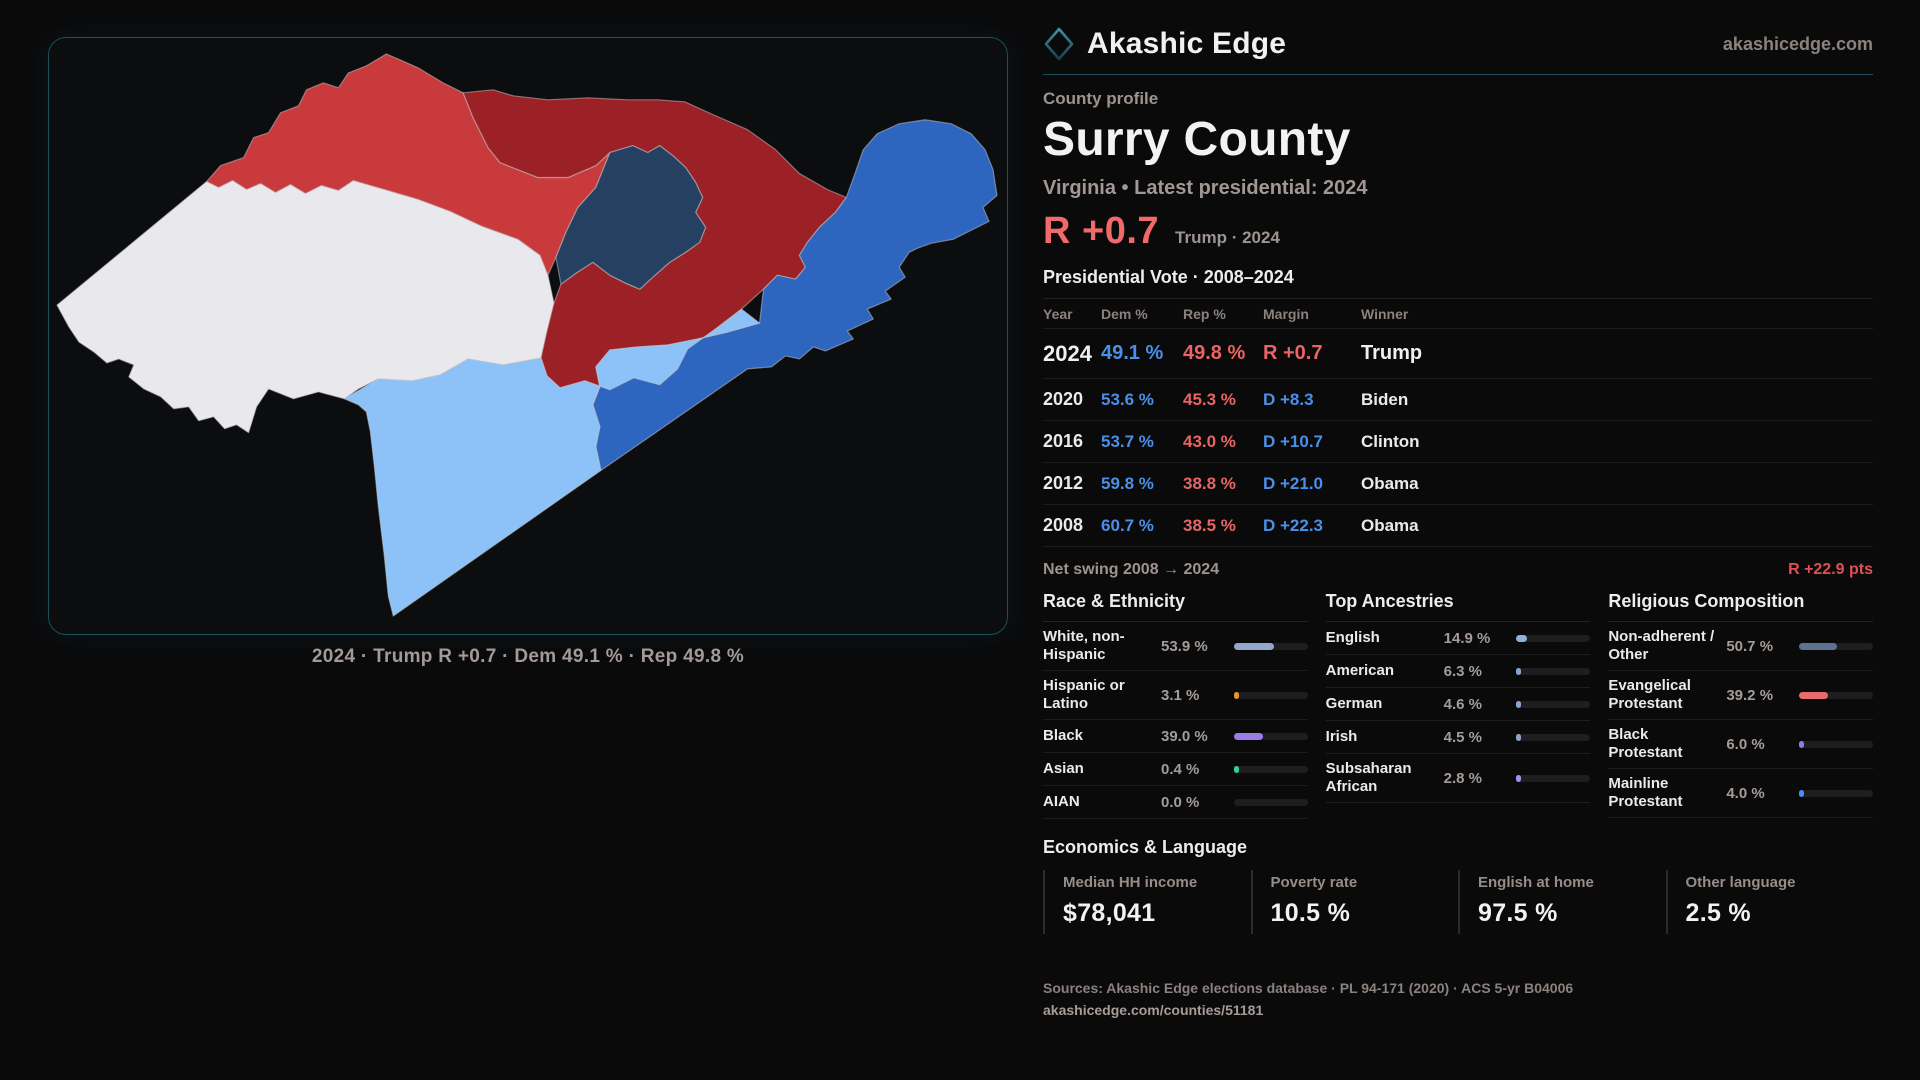 This screenshot has width=1920, height=1080. Describe the element at coordinates (1354, 902) in the screenshot. I see `stat-poverty-rate: Poverty rate 10.5 %` at that location.